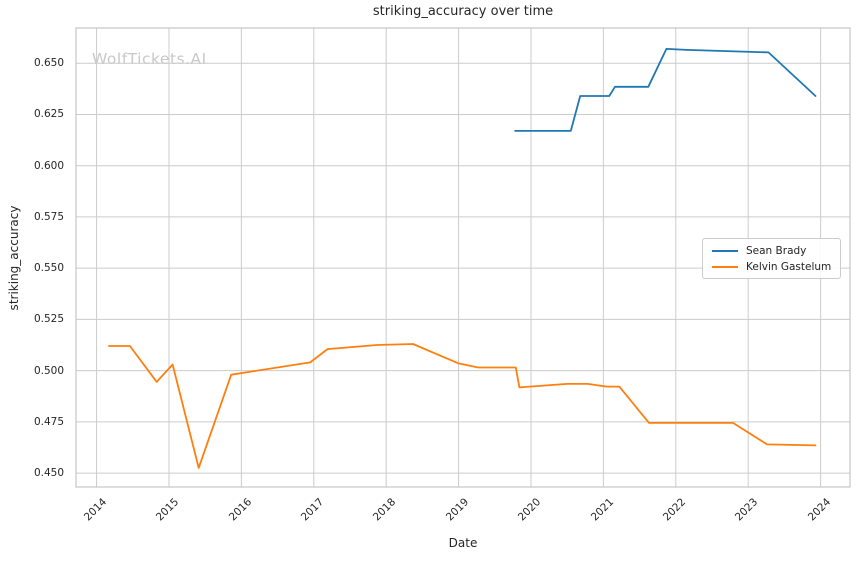  Describe the element at coordinates (48, 319) in the screenshot. I see `y-tick-label: 0.525` at that location.